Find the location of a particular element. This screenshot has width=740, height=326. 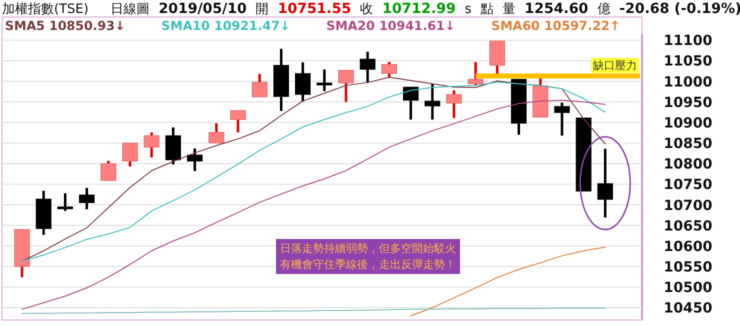

y-tick-label: 10700 is located at coordinates (688, 206).